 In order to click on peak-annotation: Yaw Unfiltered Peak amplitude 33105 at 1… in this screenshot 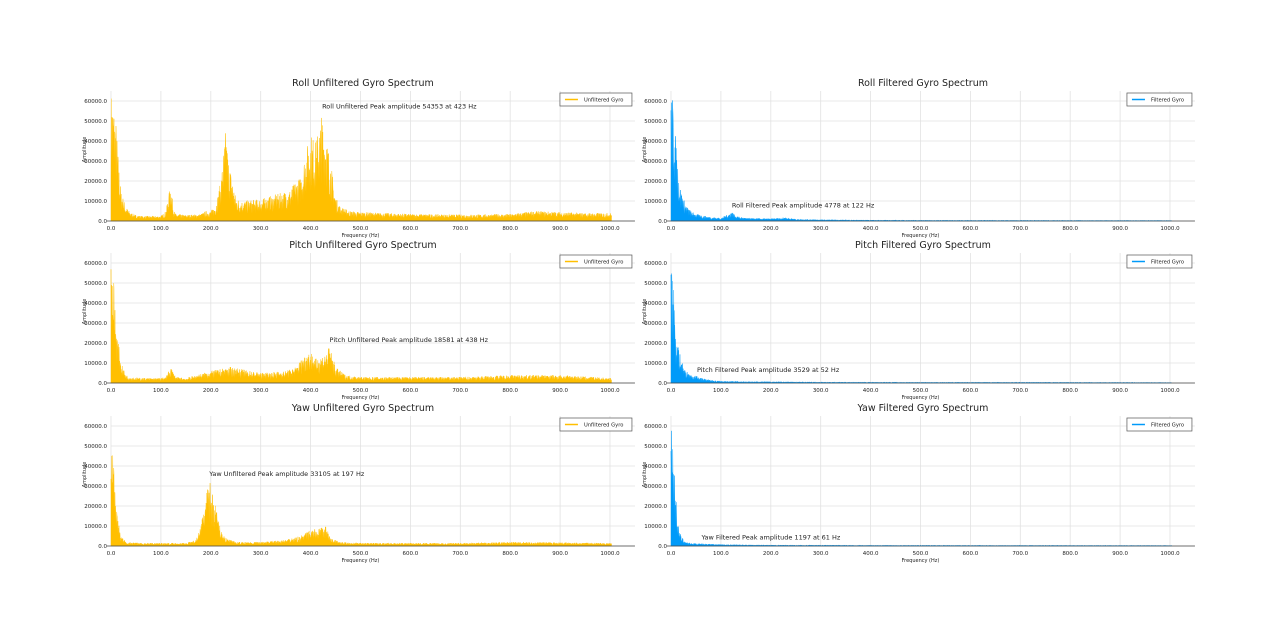, I will do `click(286, 474)`.